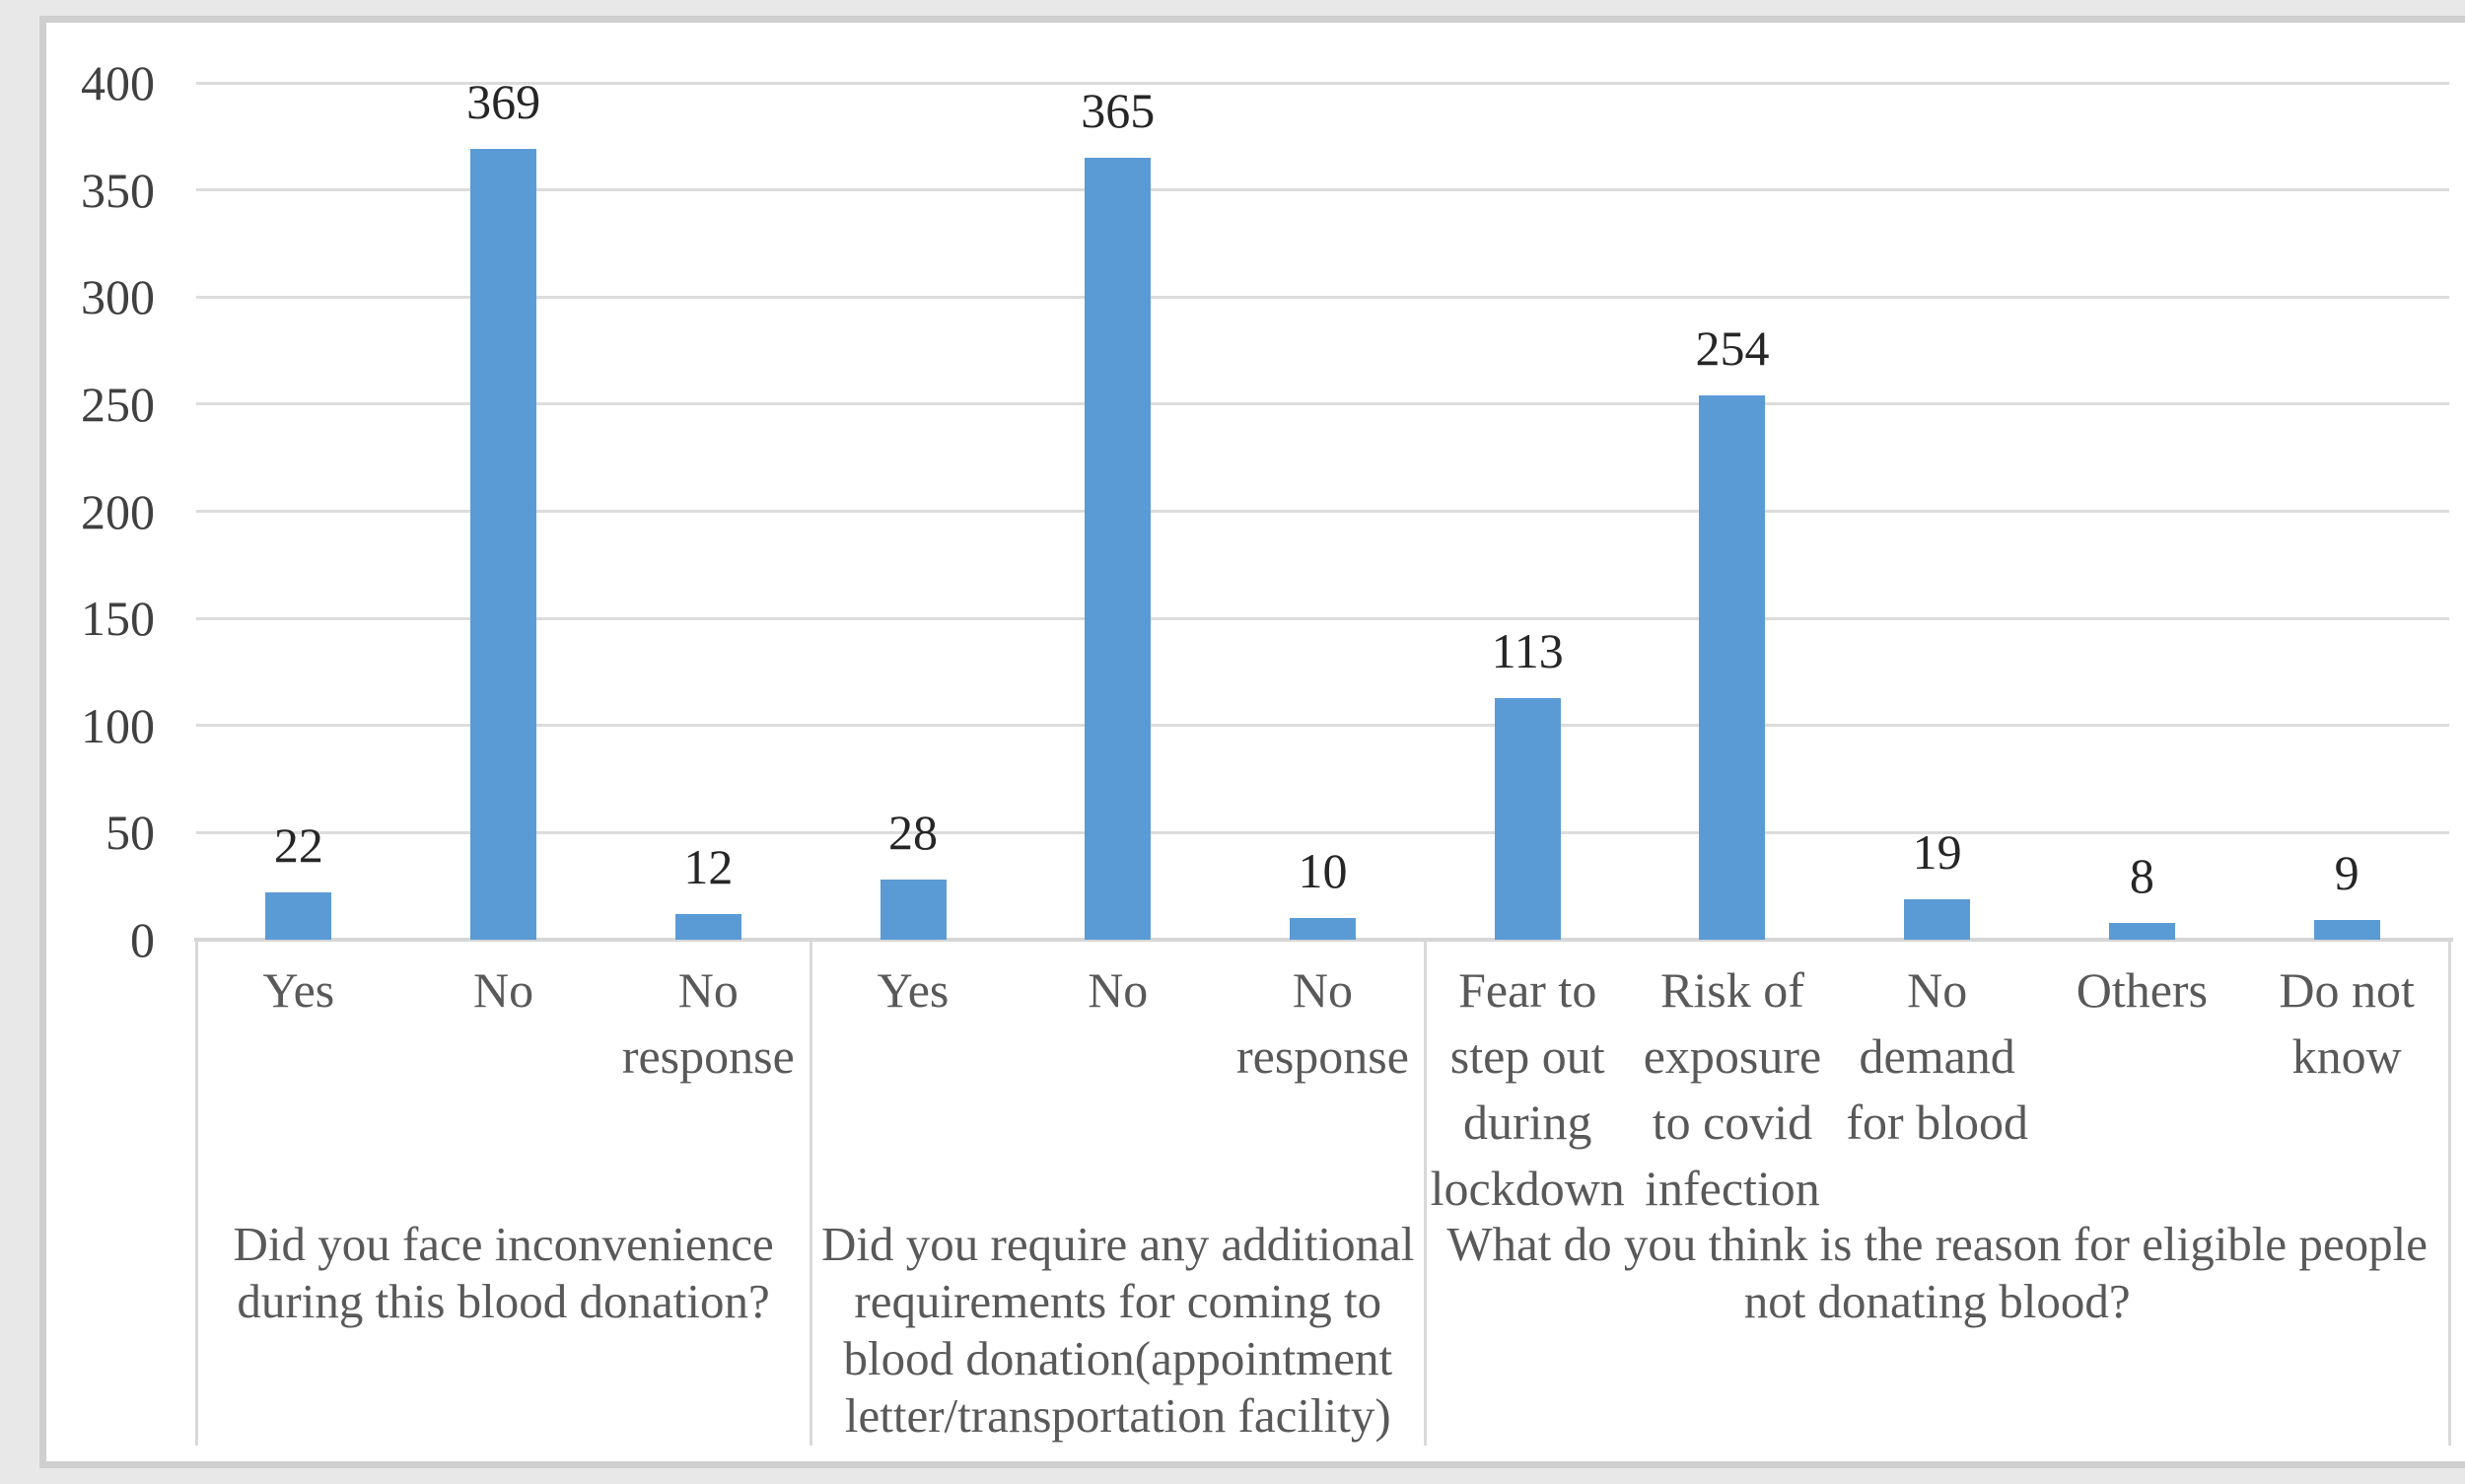  What do you see at coordinates (130, 833) in the screenshot?
I see `y-tick-label-50: 50` at bounding box center [130, 833].